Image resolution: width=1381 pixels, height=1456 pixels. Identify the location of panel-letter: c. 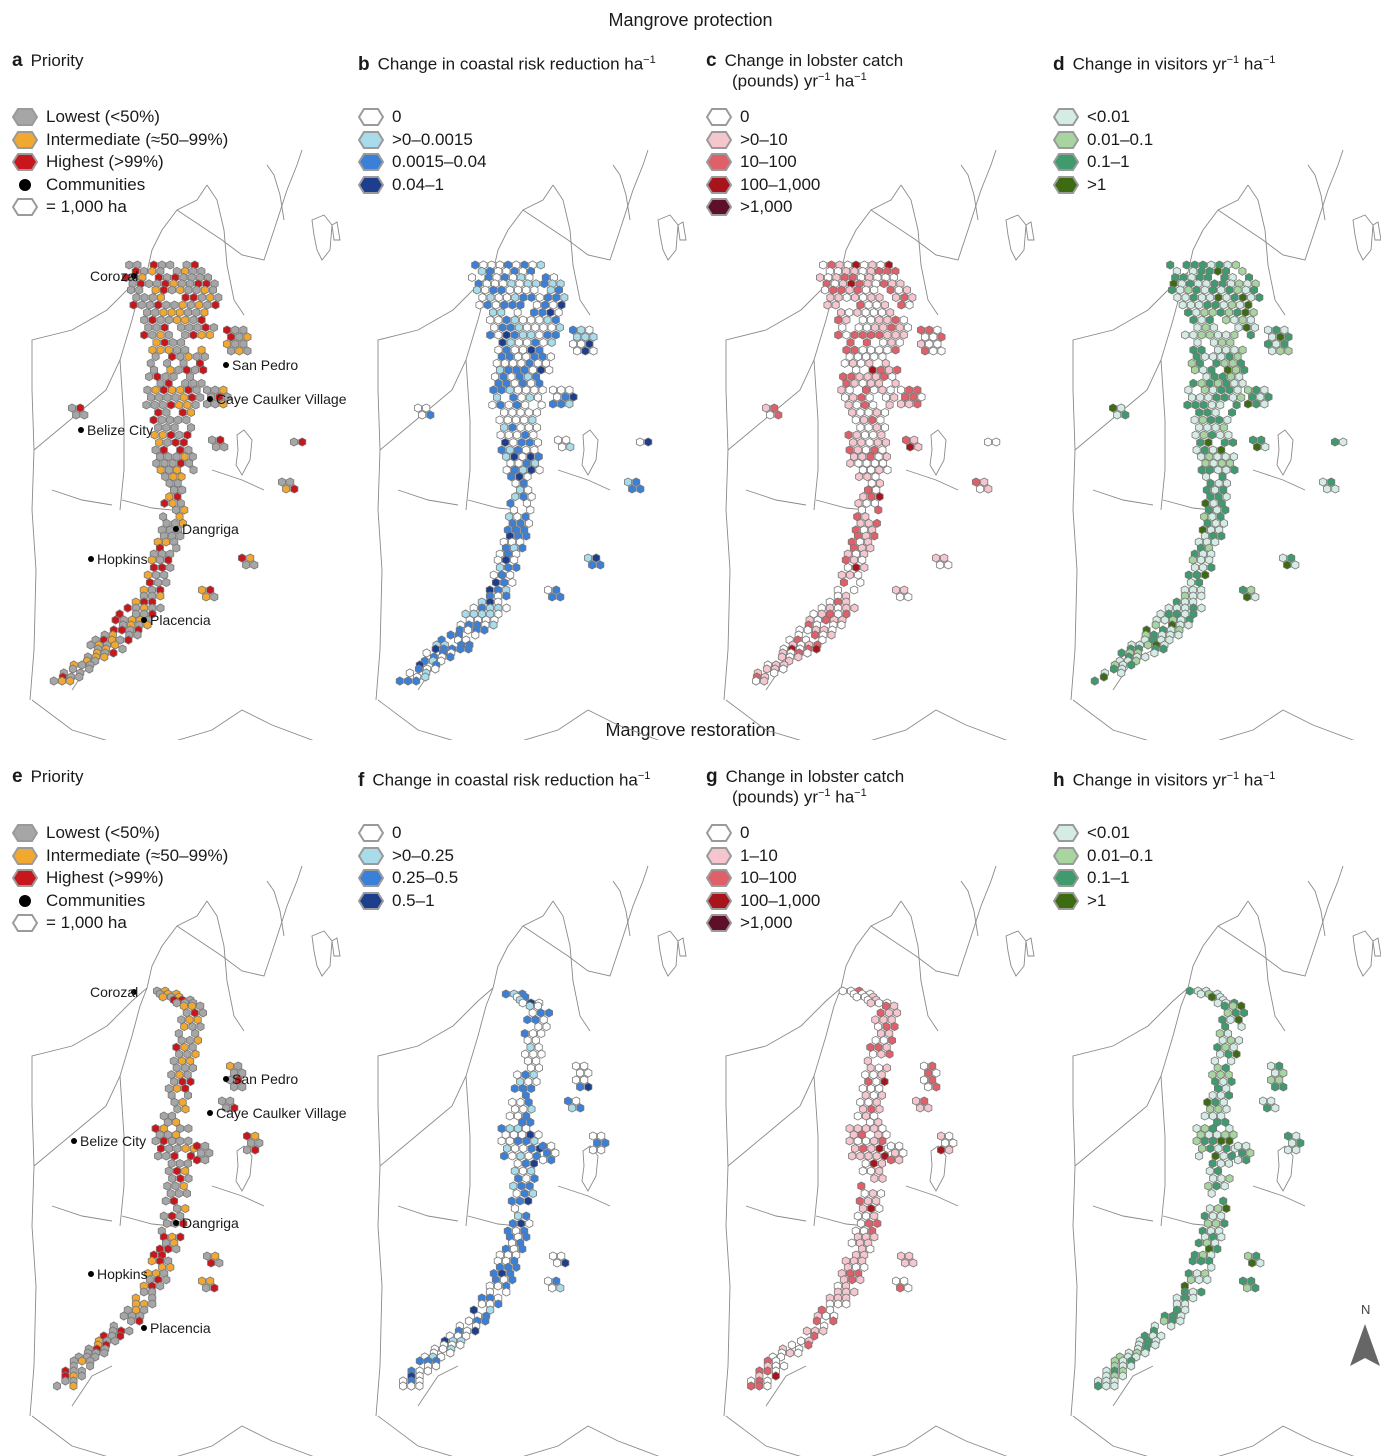
(711, 60).